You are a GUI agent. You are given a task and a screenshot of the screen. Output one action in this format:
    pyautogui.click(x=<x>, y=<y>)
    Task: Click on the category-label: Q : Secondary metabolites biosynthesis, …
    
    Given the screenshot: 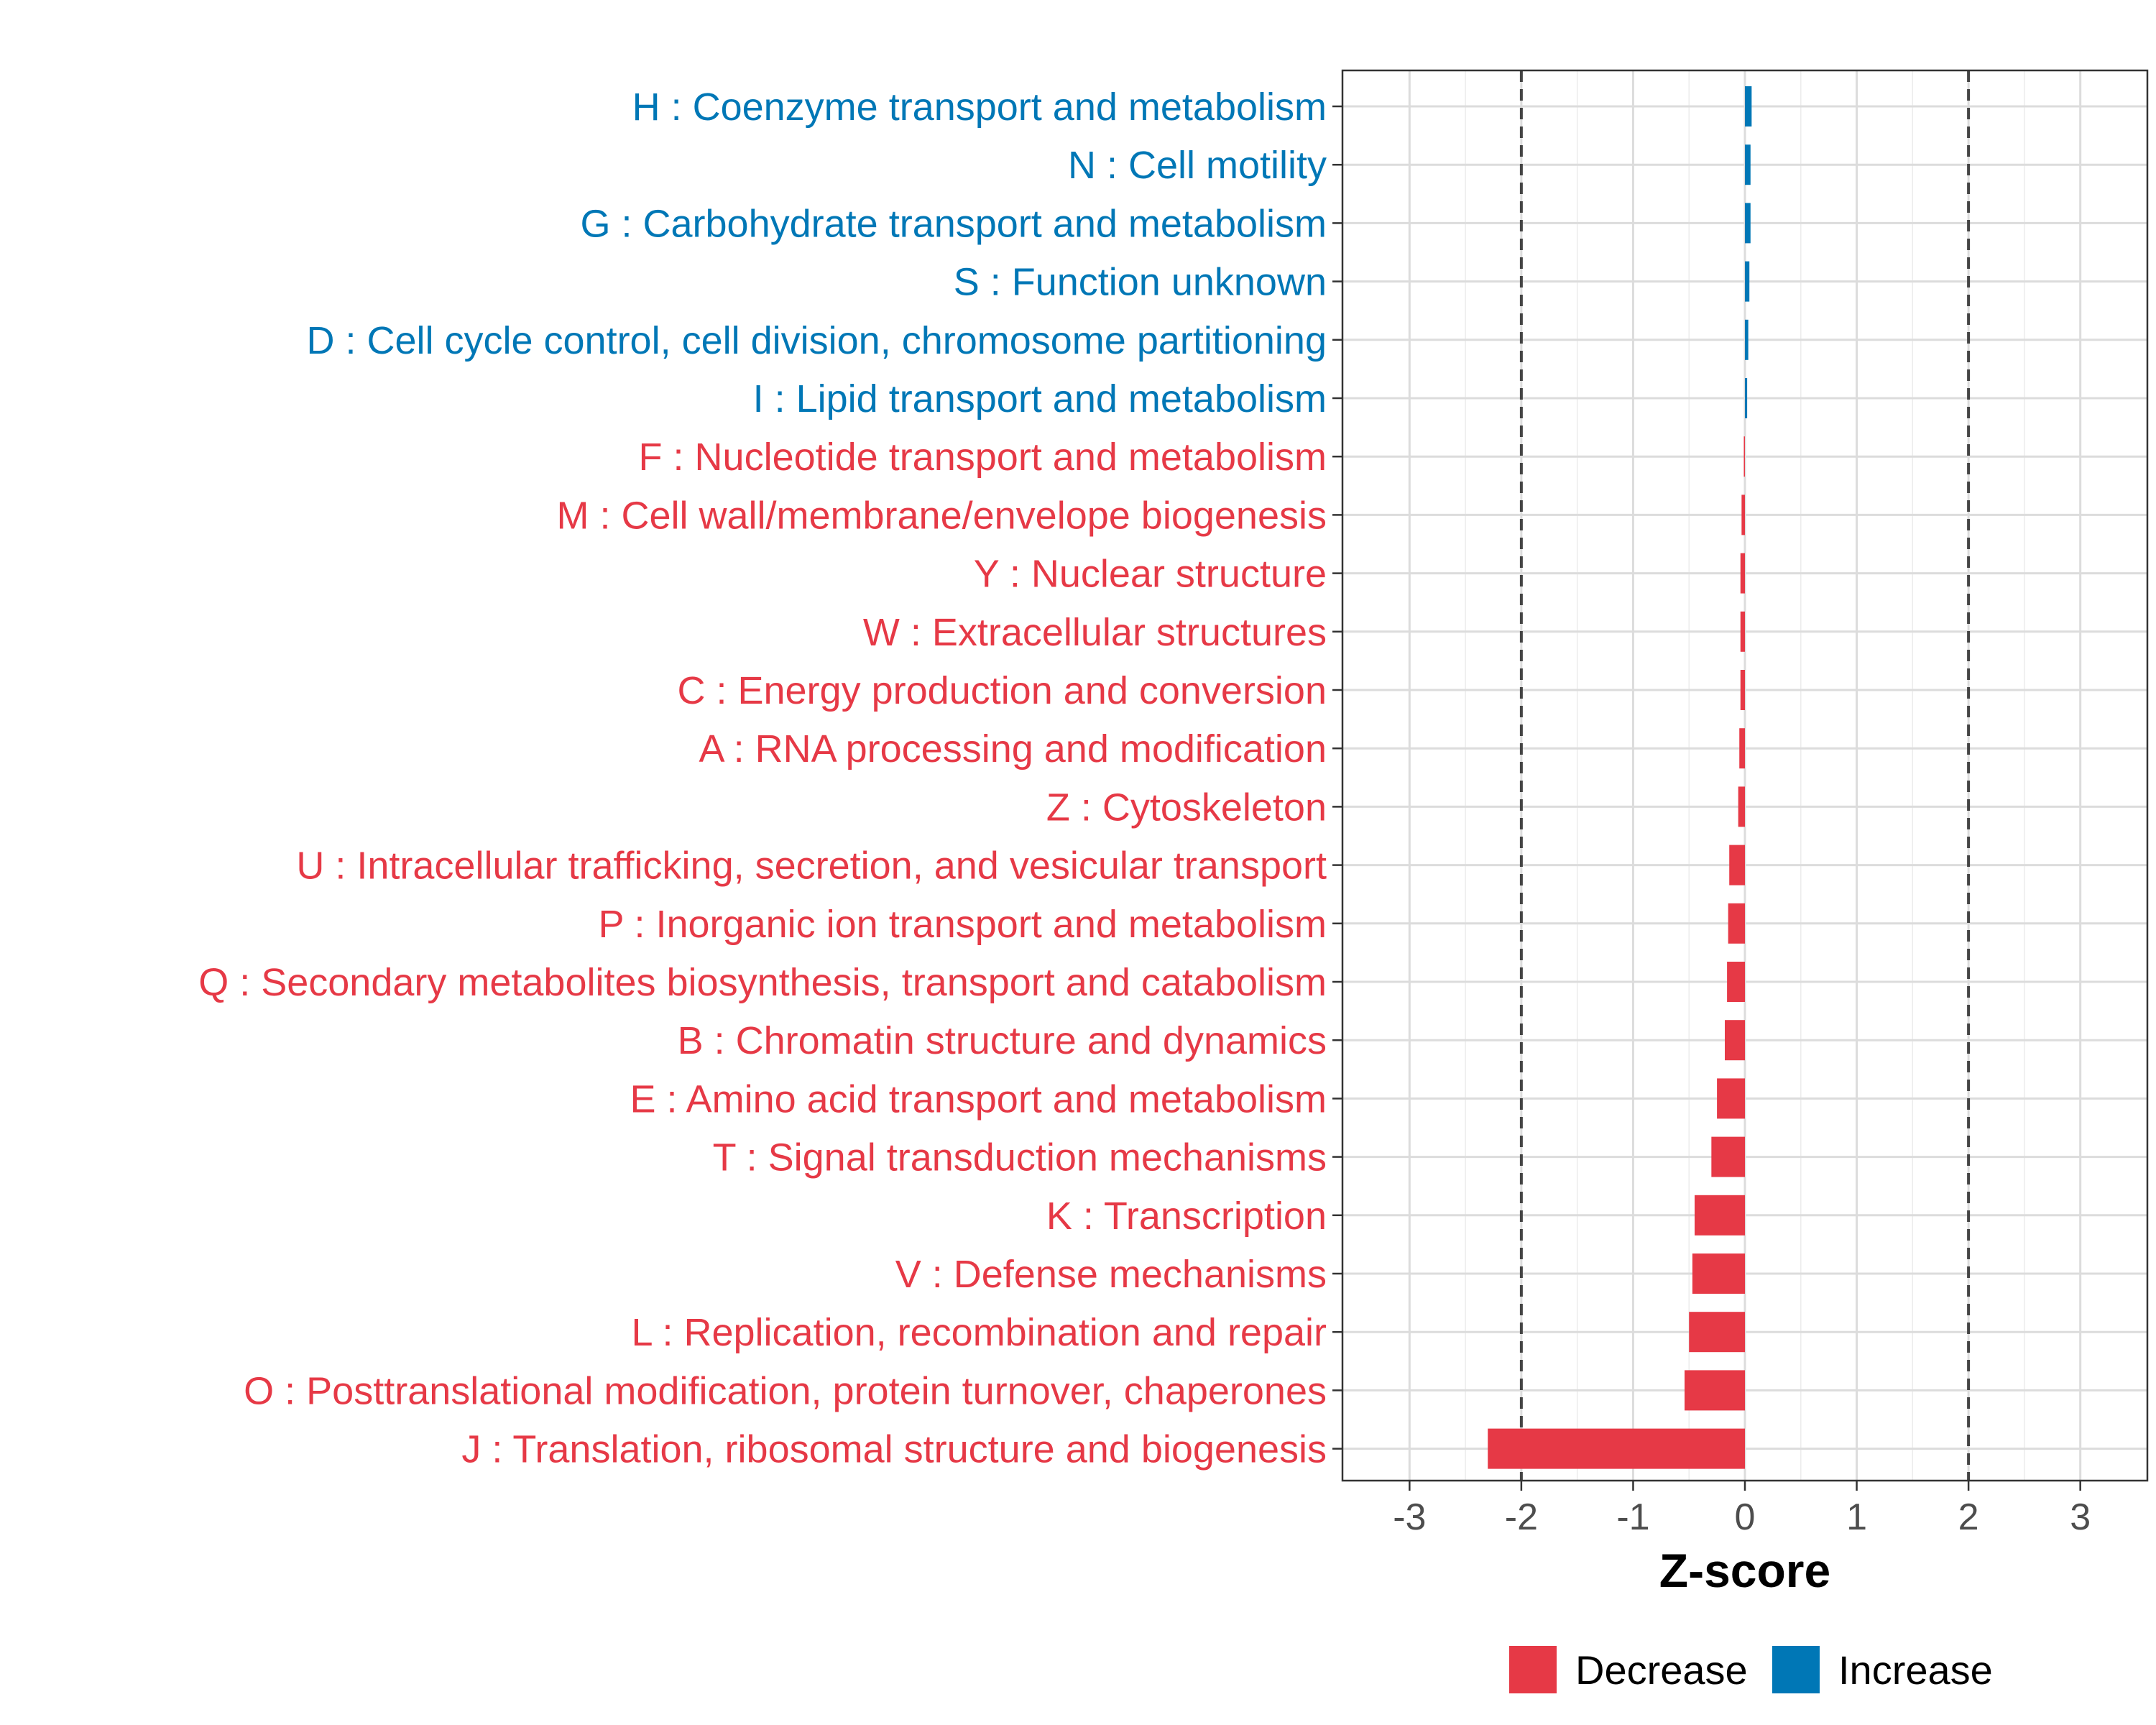 What is the action you would take?
    pyautogui.click(x=762, y=982)
    